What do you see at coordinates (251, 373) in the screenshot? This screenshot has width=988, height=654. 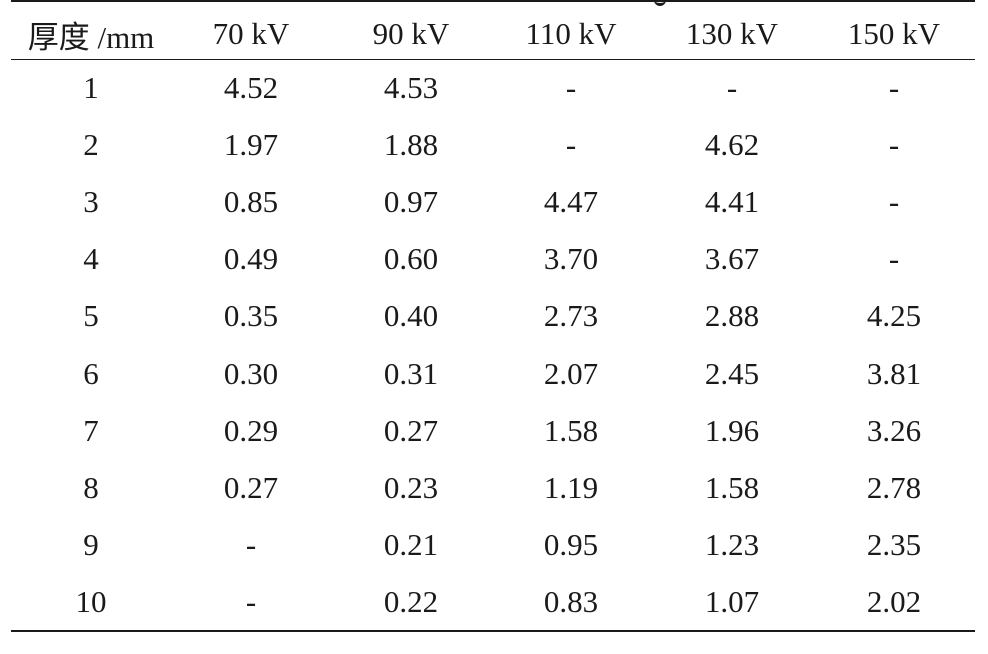 I see `table-cell-70kv: 0.30` at bounding box center [251, 373].